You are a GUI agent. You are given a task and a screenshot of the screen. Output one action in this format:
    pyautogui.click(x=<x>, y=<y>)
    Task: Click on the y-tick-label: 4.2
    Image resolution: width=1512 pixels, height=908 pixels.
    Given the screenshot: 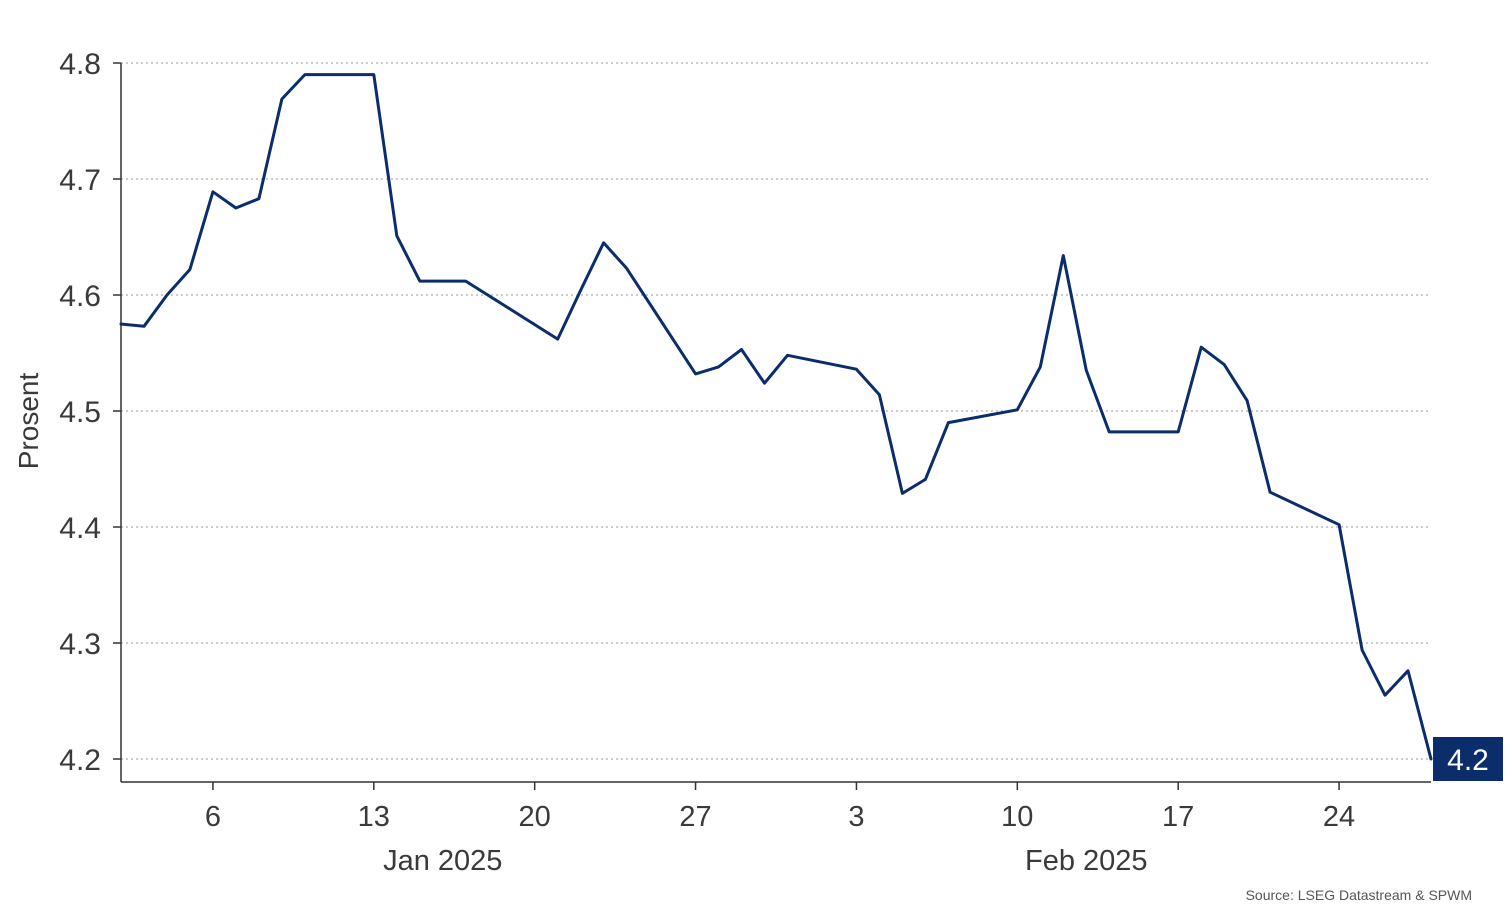 What is the action you would take?
    pyautogui.click(x=80, y=760)
    